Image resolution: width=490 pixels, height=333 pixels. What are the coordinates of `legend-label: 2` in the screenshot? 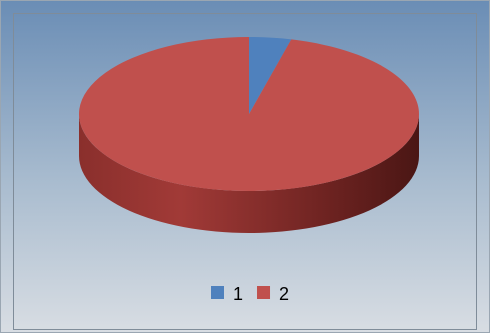 It's located at (284, 294).